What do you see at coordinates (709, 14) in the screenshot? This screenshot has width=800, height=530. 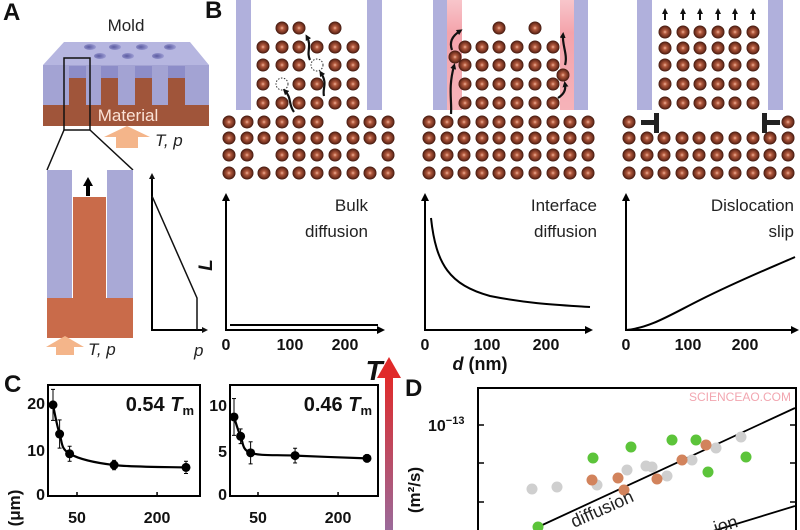 I see `slip-arrows` at bounding box center [709, 14].